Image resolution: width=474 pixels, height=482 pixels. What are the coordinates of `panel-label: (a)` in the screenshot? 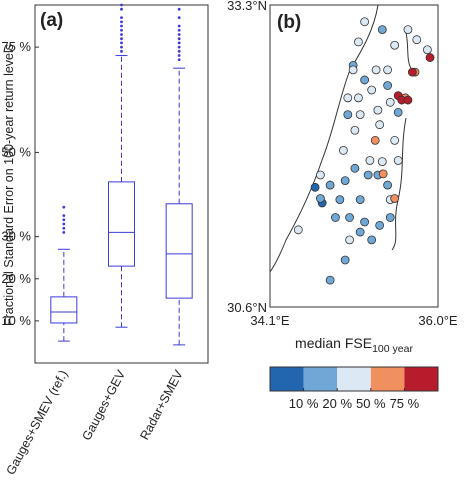 It's located at (51, 20).